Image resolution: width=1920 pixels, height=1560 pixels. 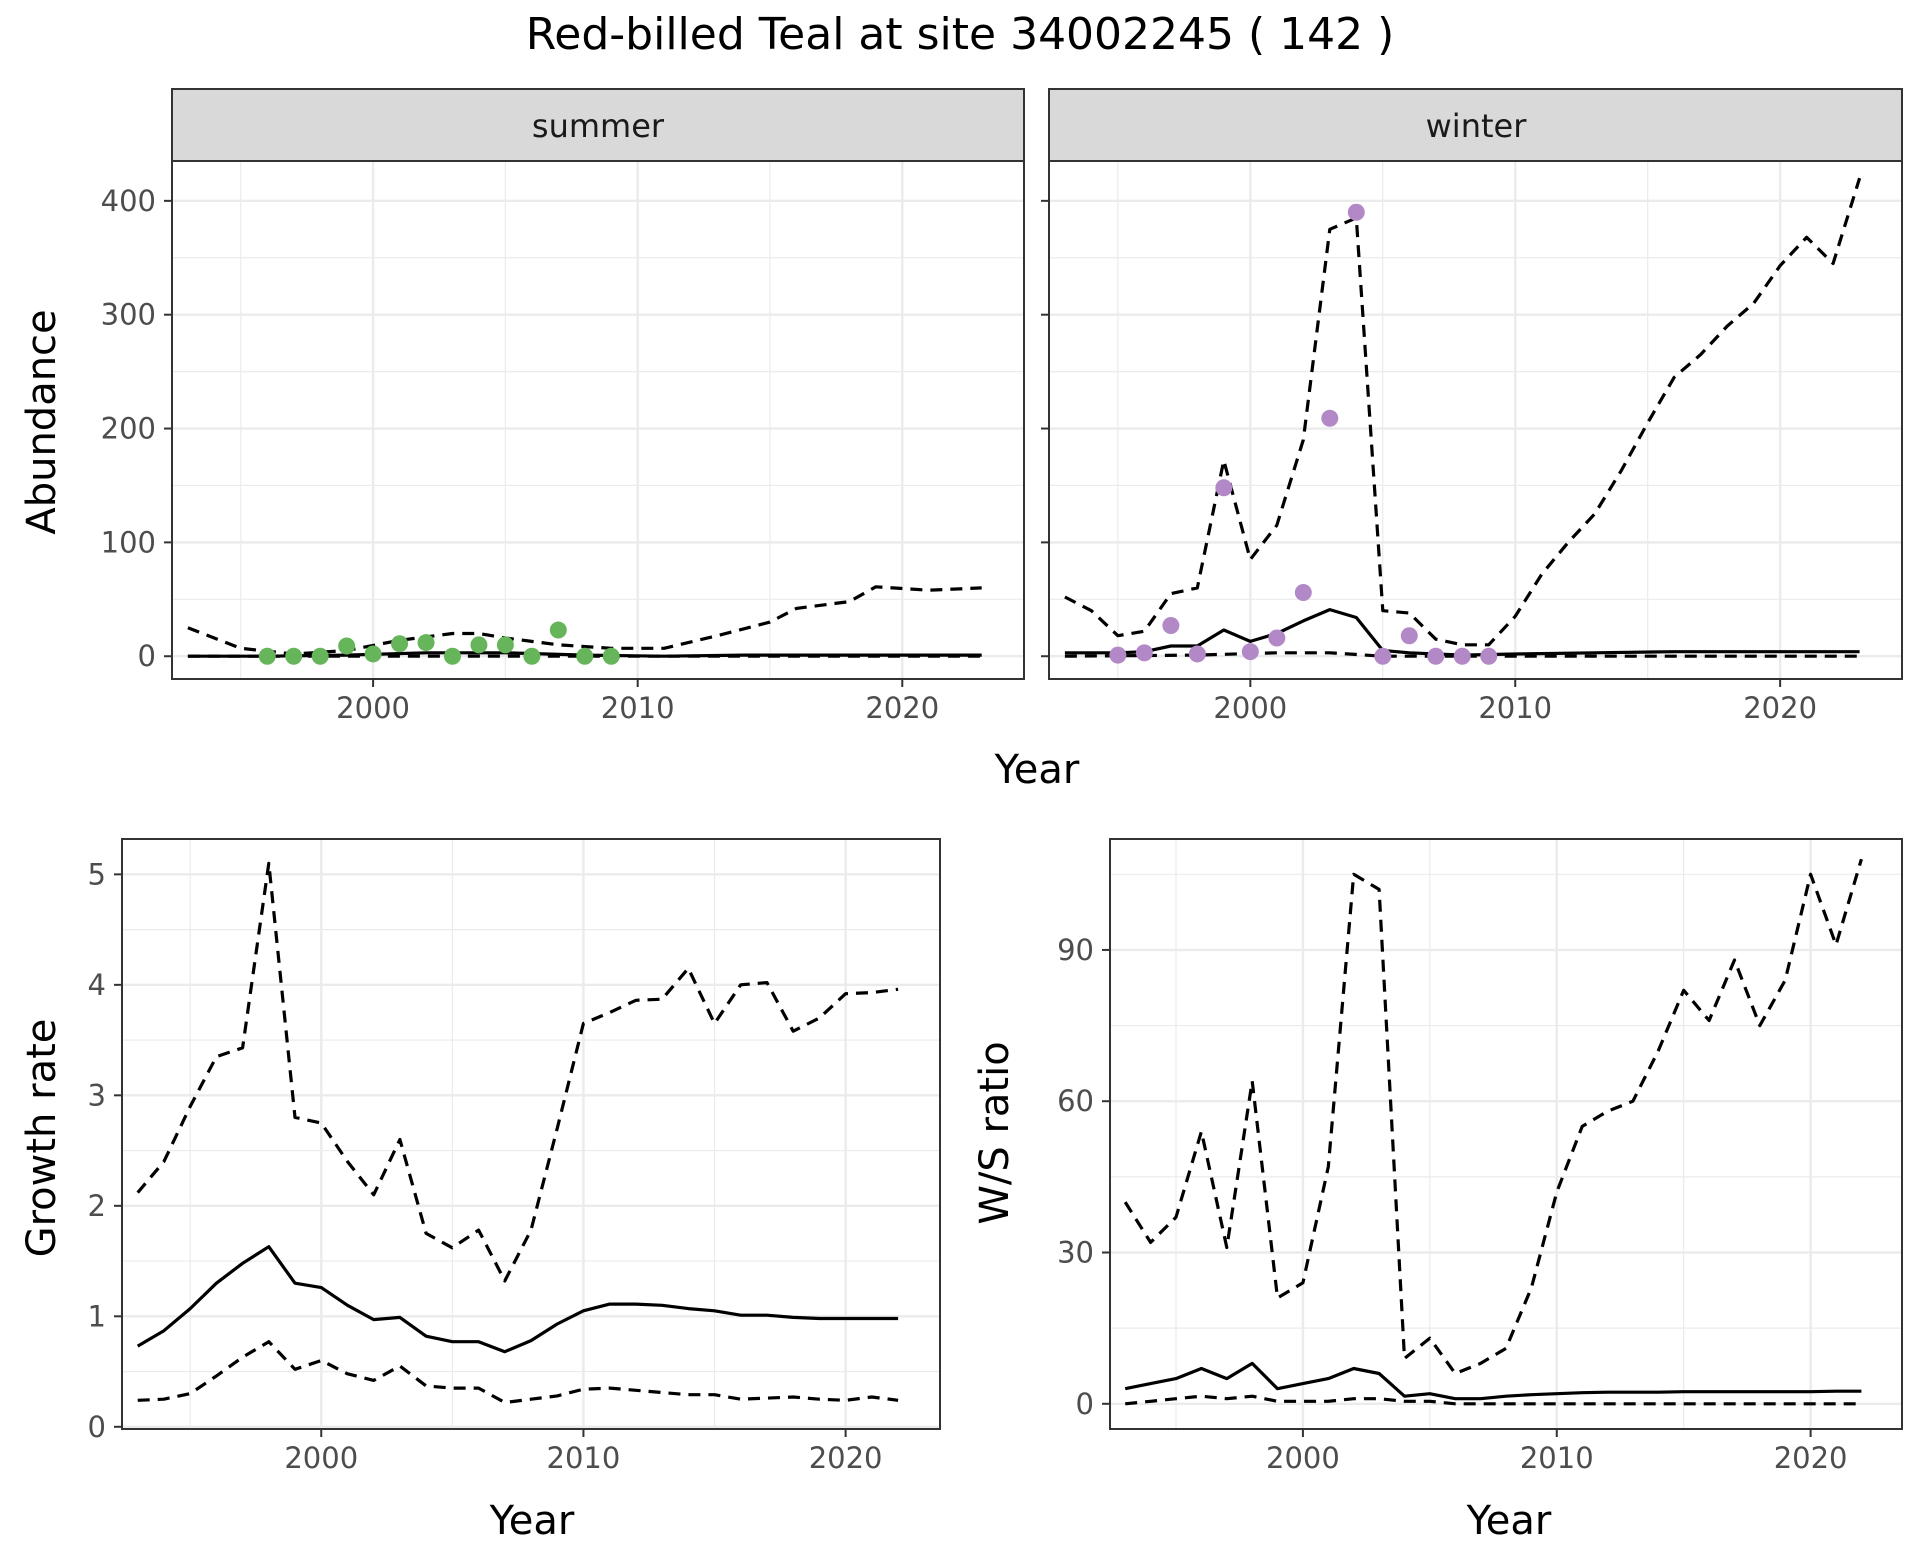 What do you see at coordinates (1509, 1521) in the screenshot?
I see `ratio-x-axis-title: Year` at bounding box center [1509, 1521].